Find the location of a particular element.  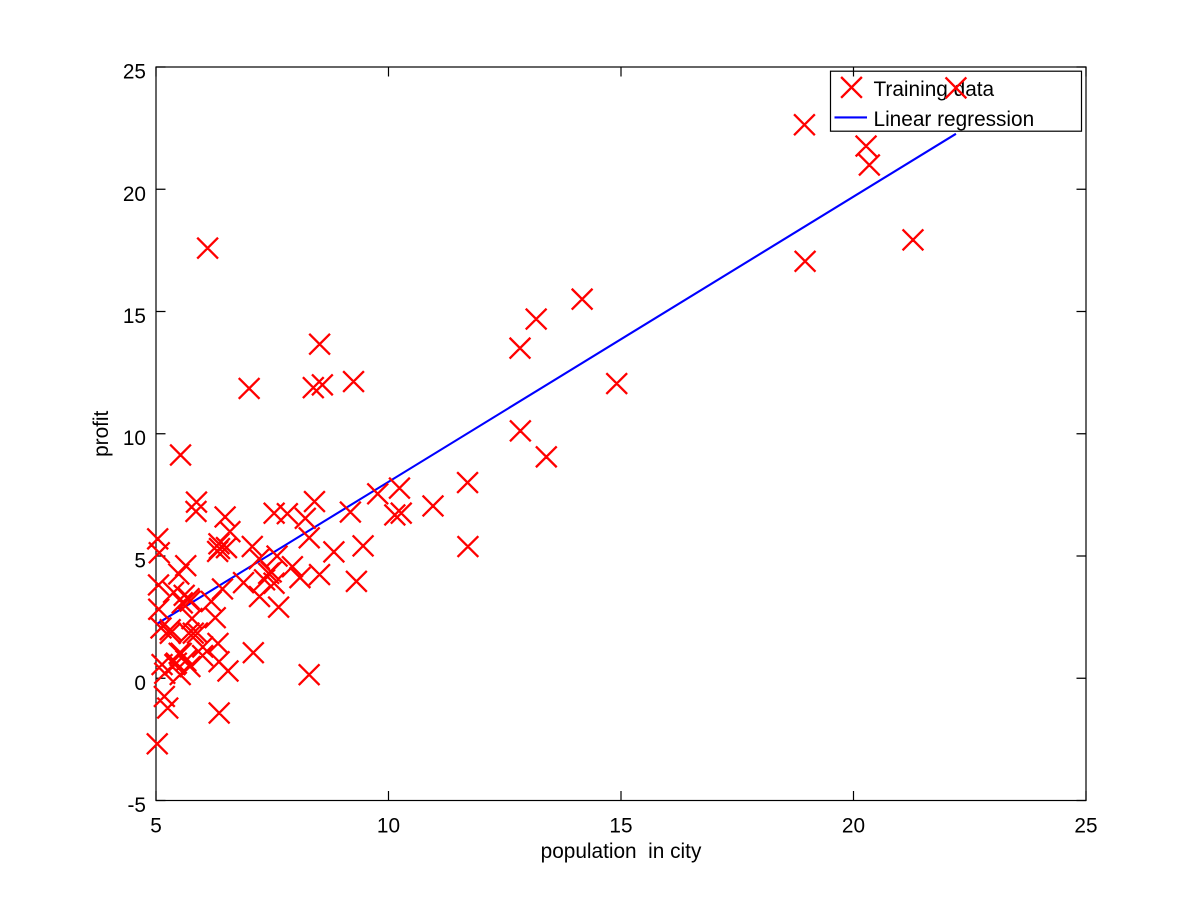

svg-text: Training data is located at coordinates (934, 89).